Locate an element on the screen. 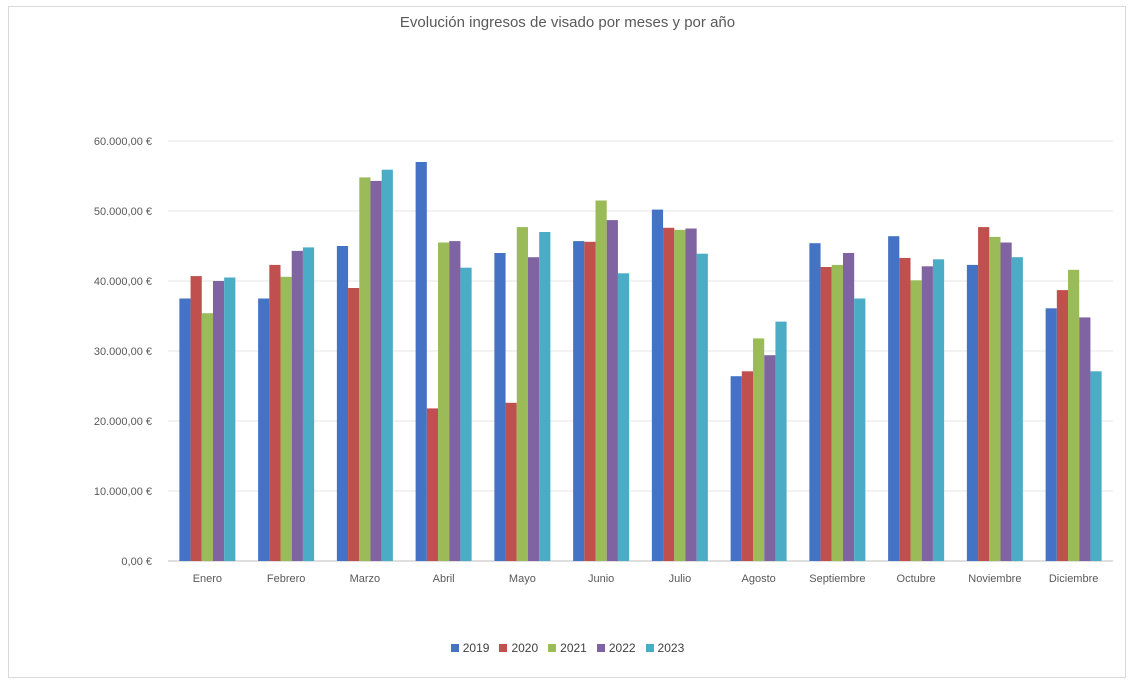 The height and width of the screenshot is (685, 1135). bar-2019-mayo is located at coordinates (500, 407).